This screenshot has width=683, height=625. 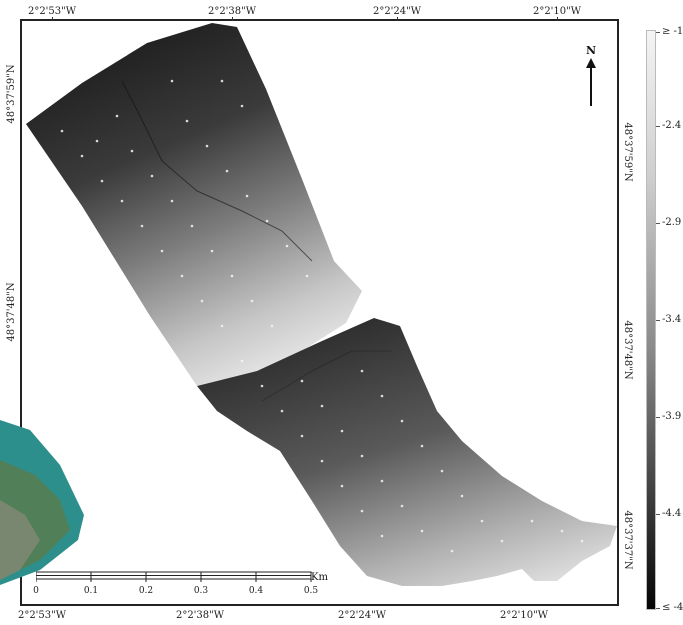 I want to click on scale-tick-label: 0.3, so click(x=201, y=591).